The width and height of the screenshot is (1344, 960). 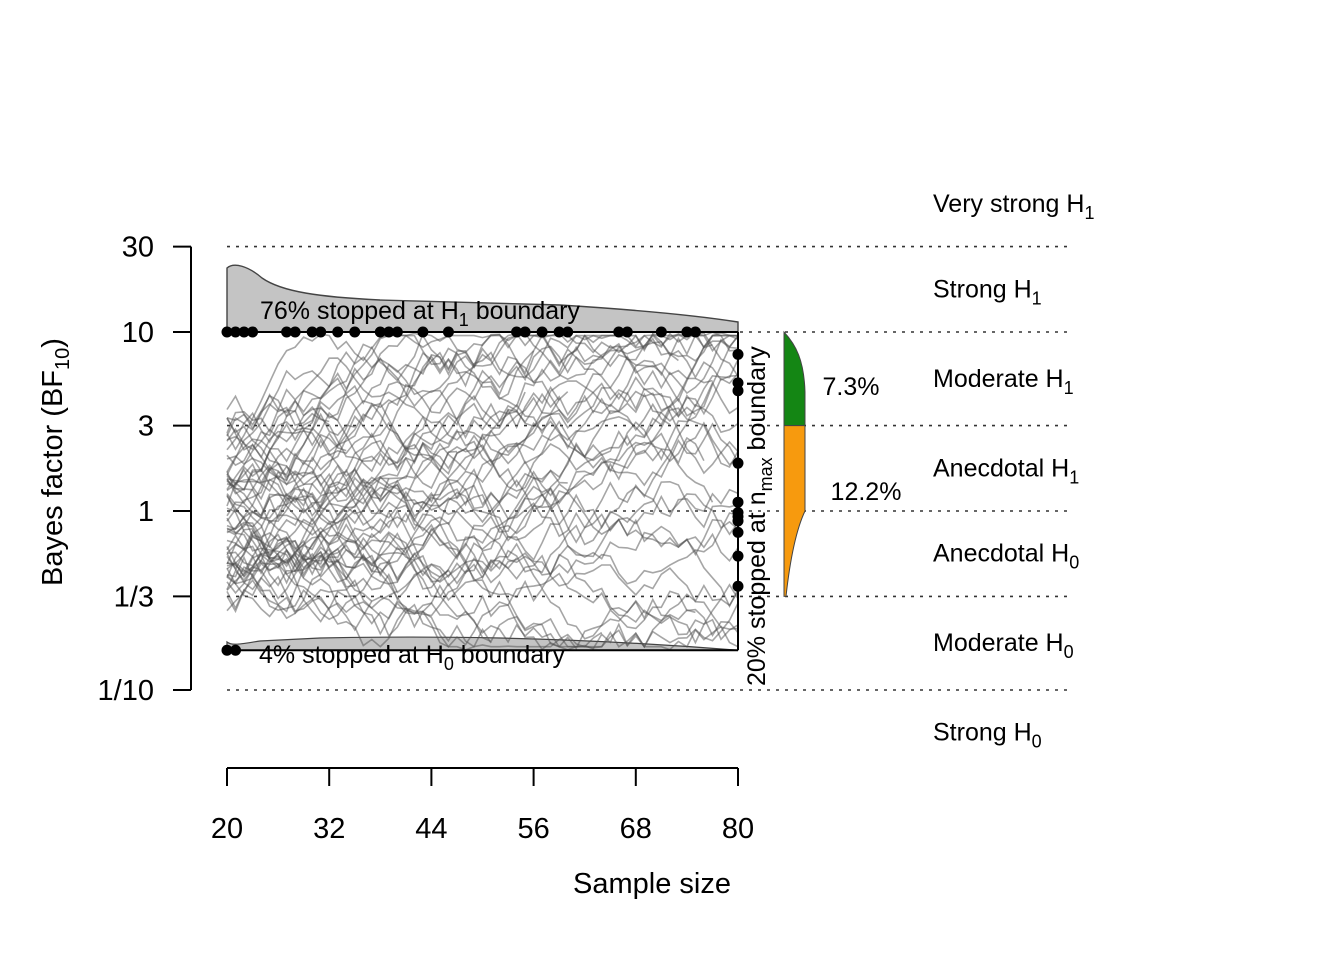 What do you see at coordinates (431, 829) in the screenshot?
I see `x-tick-label-2: 44` at bounding box center [431, 829].